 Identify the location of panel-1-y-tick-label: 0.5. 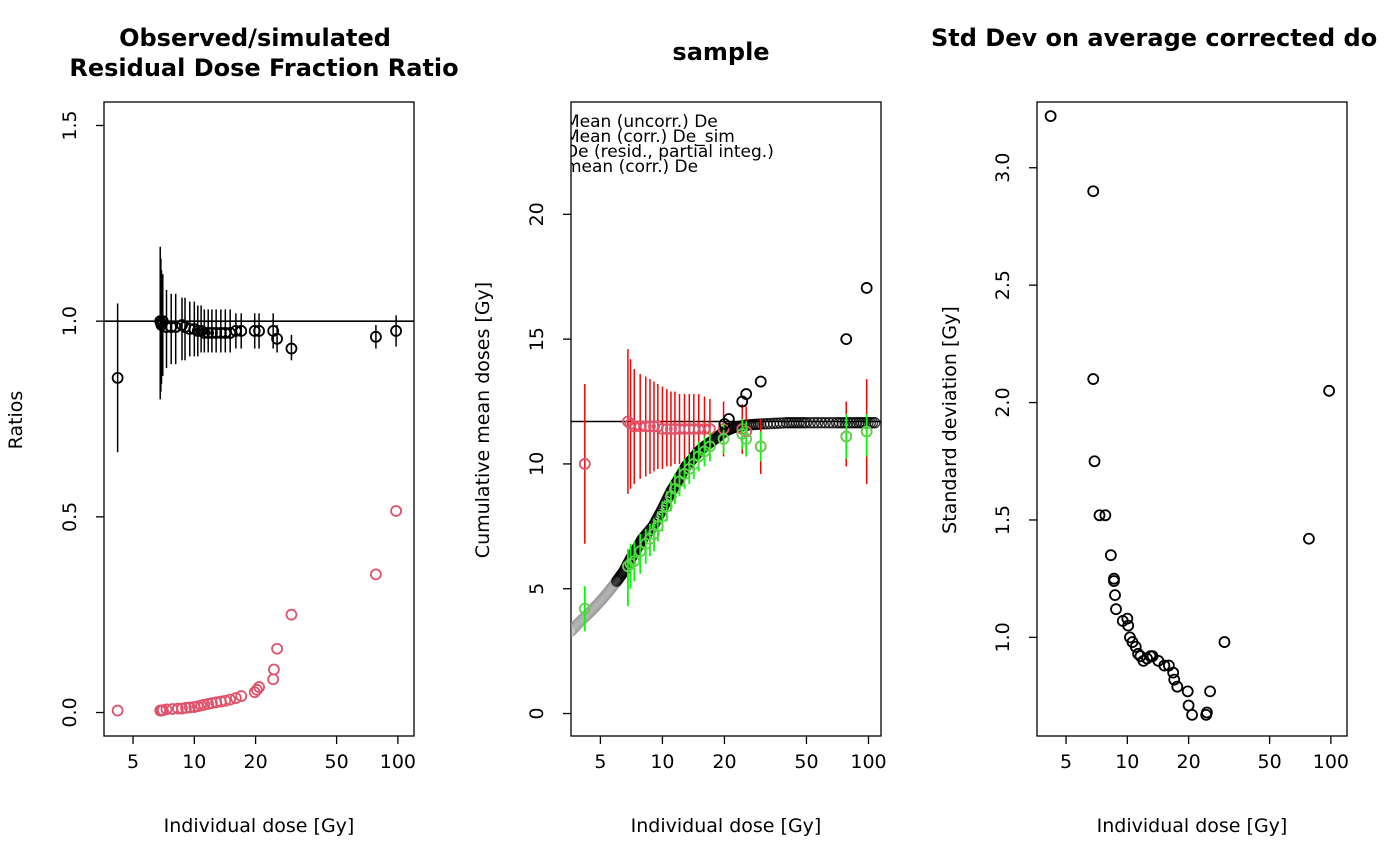
(70, 517).